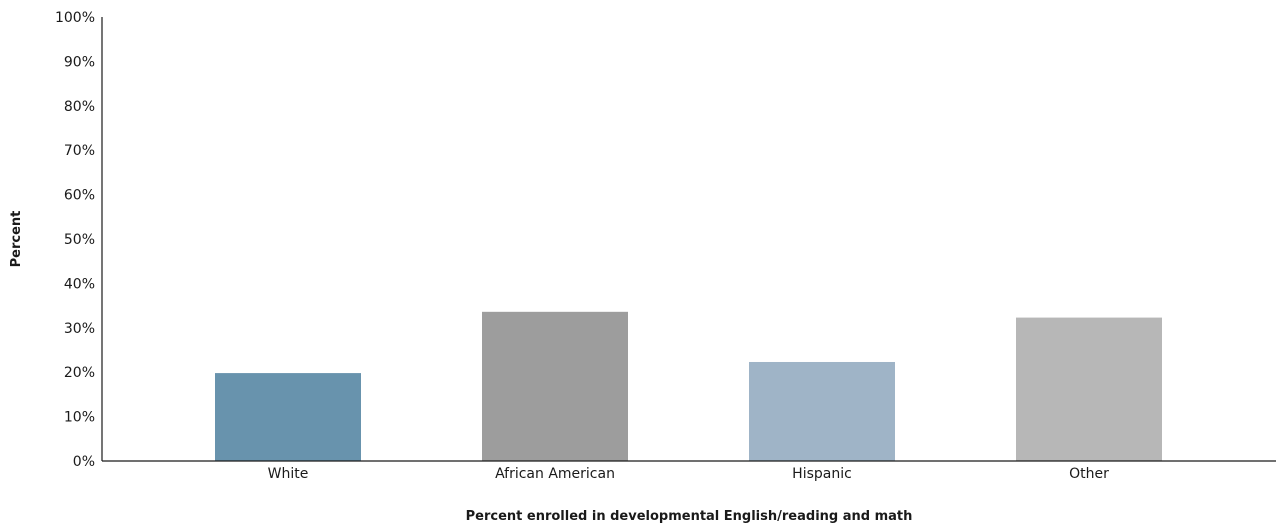  What do you see at coordinates (79, 107) in the screenshot?
I see `y-tick-label: 80%` at bounding box center [79, 107].